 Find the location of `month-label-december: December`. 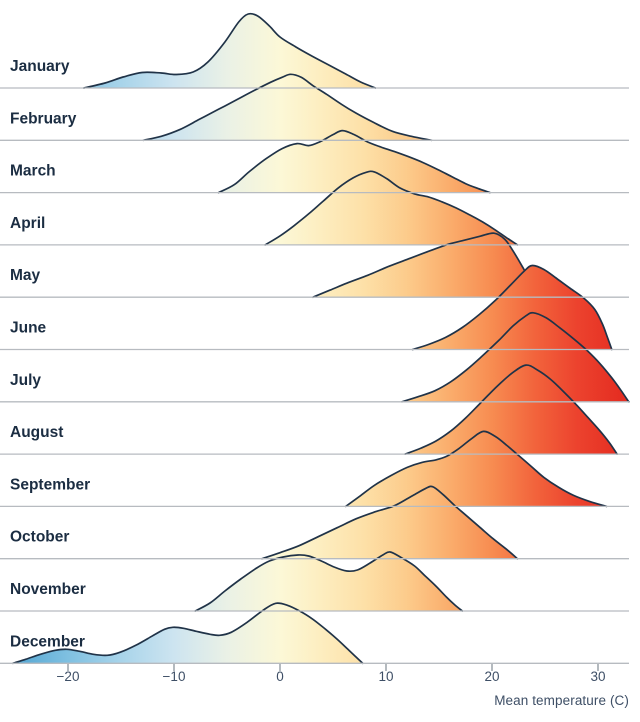

month-label-december: December is located at coordinates (47, 641).